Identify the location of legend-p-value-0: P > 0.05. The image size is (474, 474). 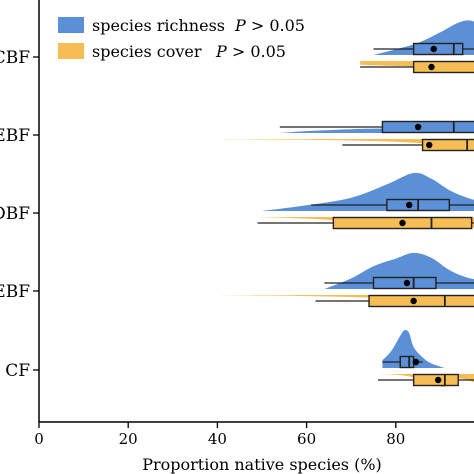
(269, 25).